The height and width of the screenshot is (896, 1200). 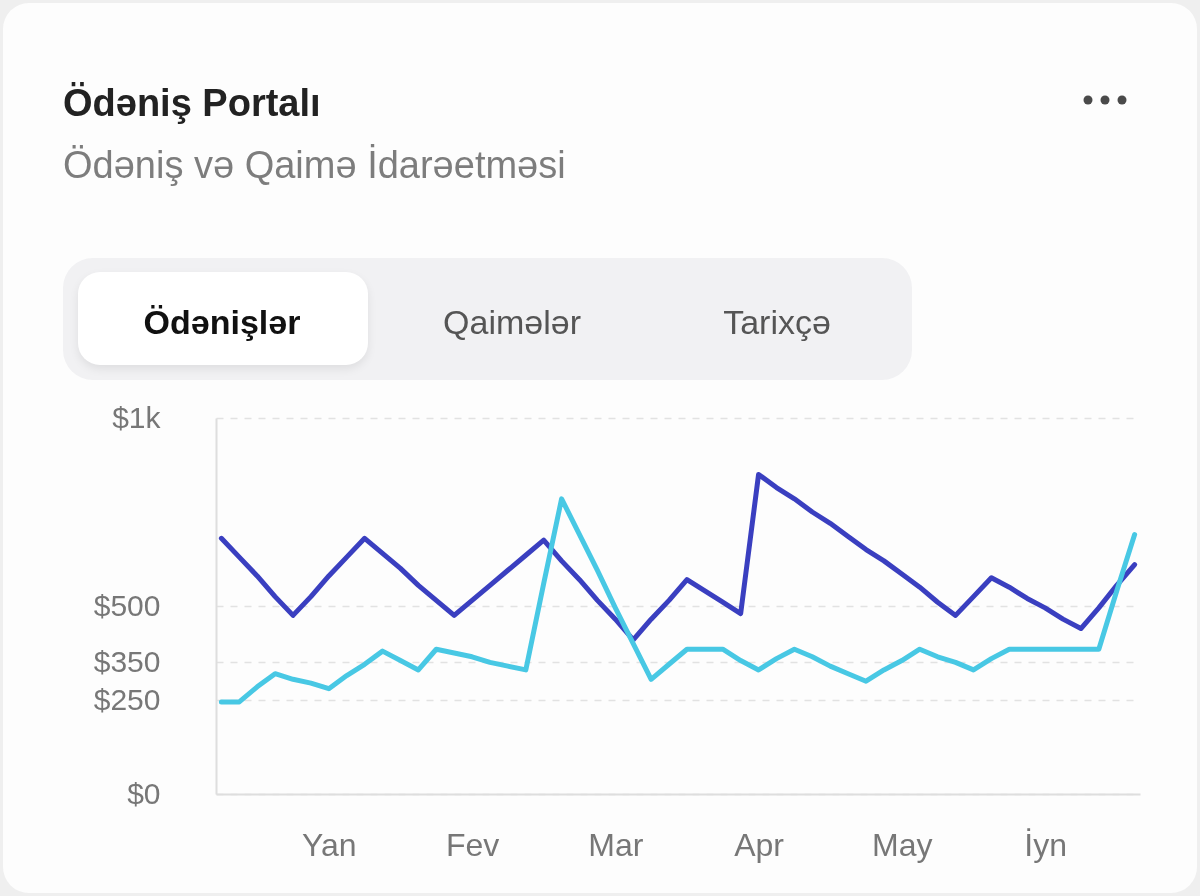 What do you see at coordinates (314, 165) in the screenshot?
I see `chart-subtitle: Ödəniş və Qaimə İdarəetməsi` at bounding box center [314, 165].